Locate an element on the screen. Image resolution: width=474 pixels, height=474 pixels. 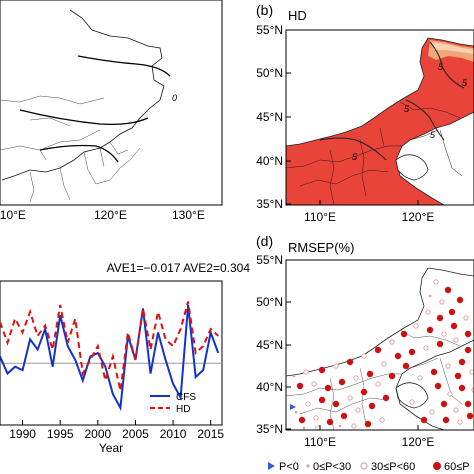
panel-b-lat-50: 50°N is located at coordinates (269, 73).